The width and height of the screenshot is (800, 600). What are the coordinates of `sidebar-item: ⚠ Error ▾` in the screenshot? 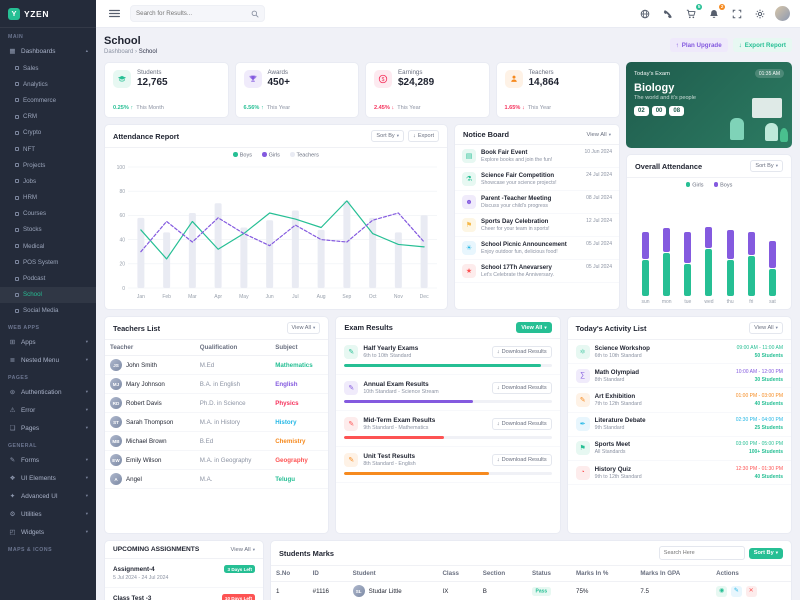 It's located at (48, 410).